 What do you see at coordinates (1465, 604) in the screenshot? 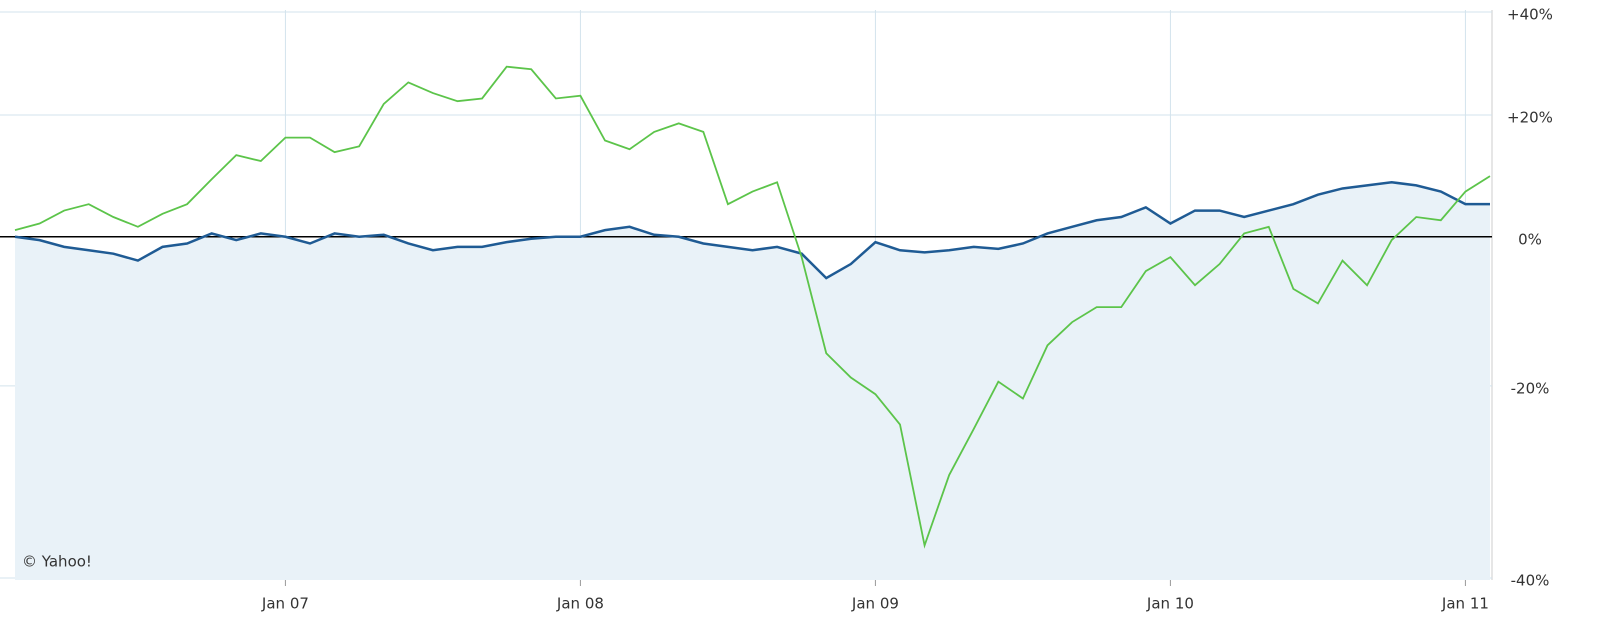
I see `x-tick-label: Jan 11` at bounding box center [1465, 604].